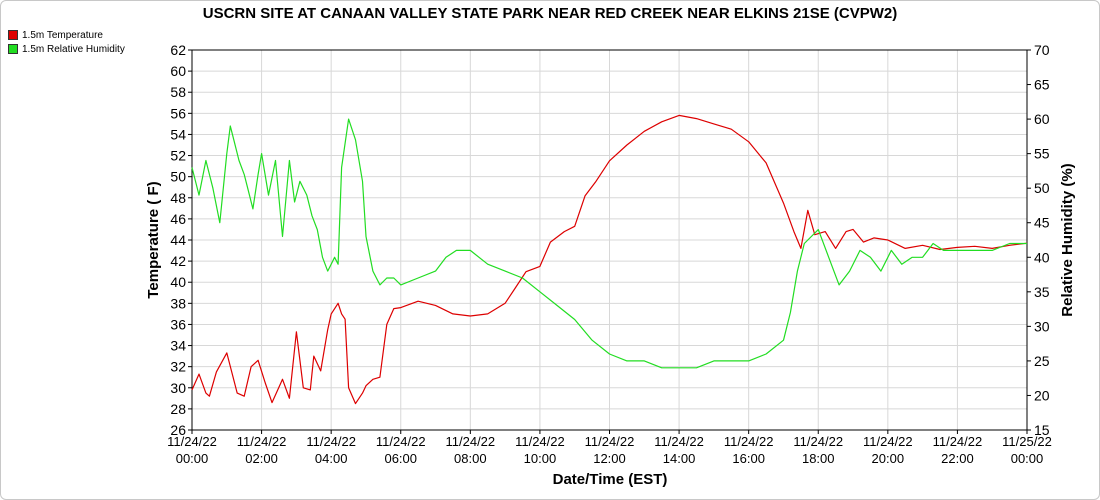 This screenshot has height=500, width=1100. What do you see at coordinates (178, 388) in the screenshot?
I see `y-left-tick-label: 30` at bounding box center [178, 388].